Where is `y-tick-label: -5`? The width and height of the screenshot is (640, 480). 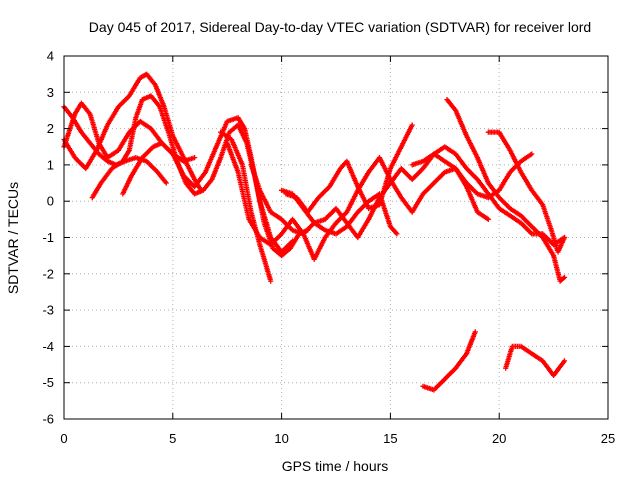 y-tick-label: -5 is located at coordinates (48, 382).